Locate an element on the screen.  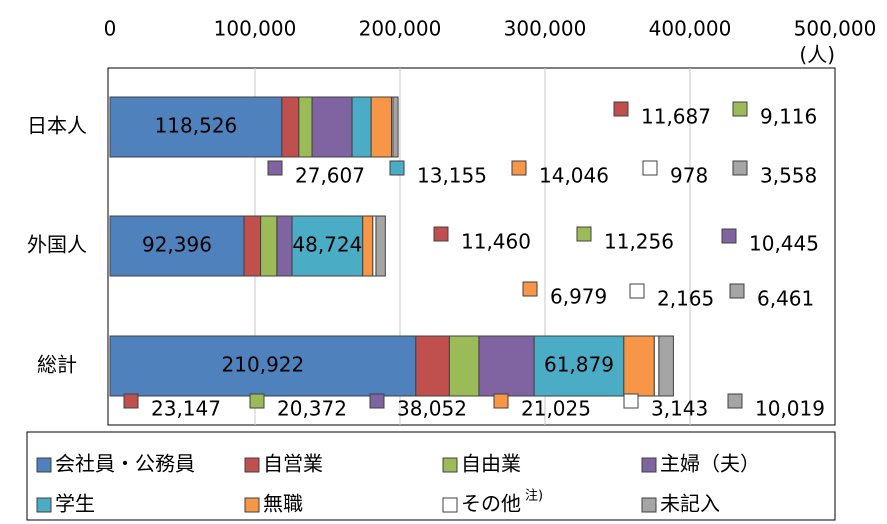
data-label: 61,879 is located at coordinates (579, 365).